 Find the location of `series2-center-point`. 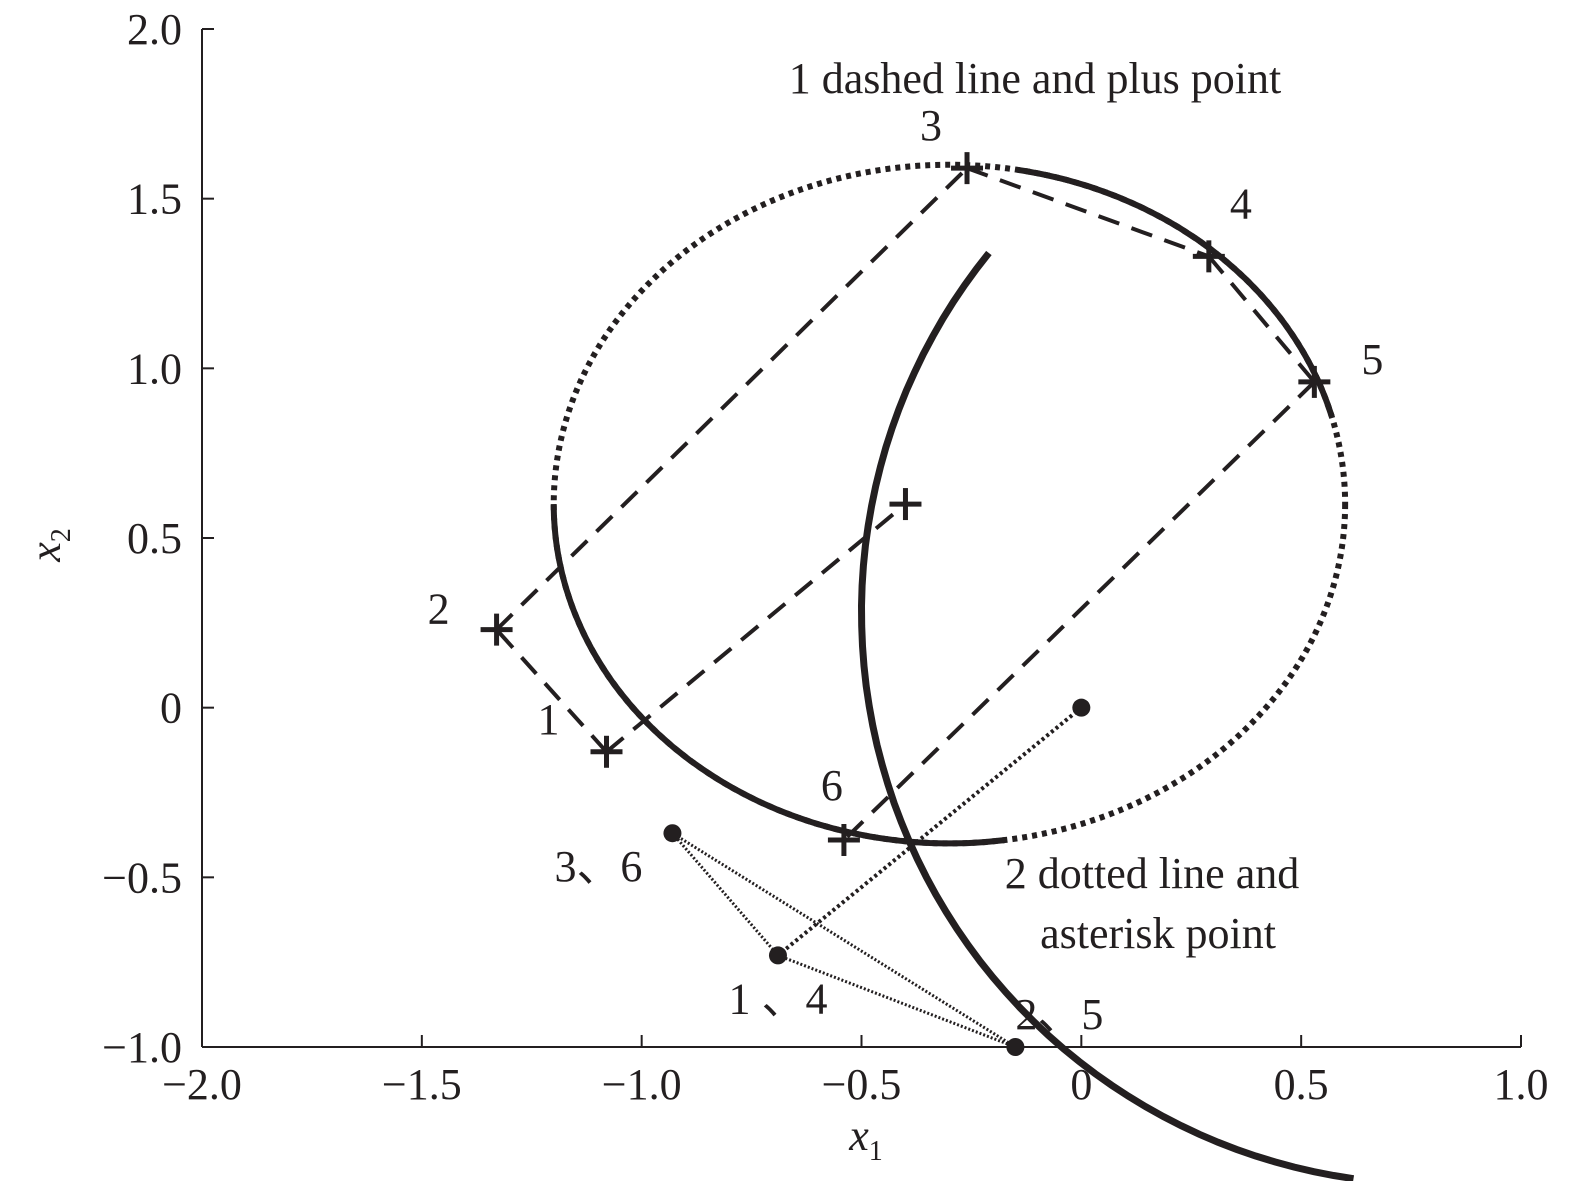

series2-center-point is located at coordinates (1081, 707).